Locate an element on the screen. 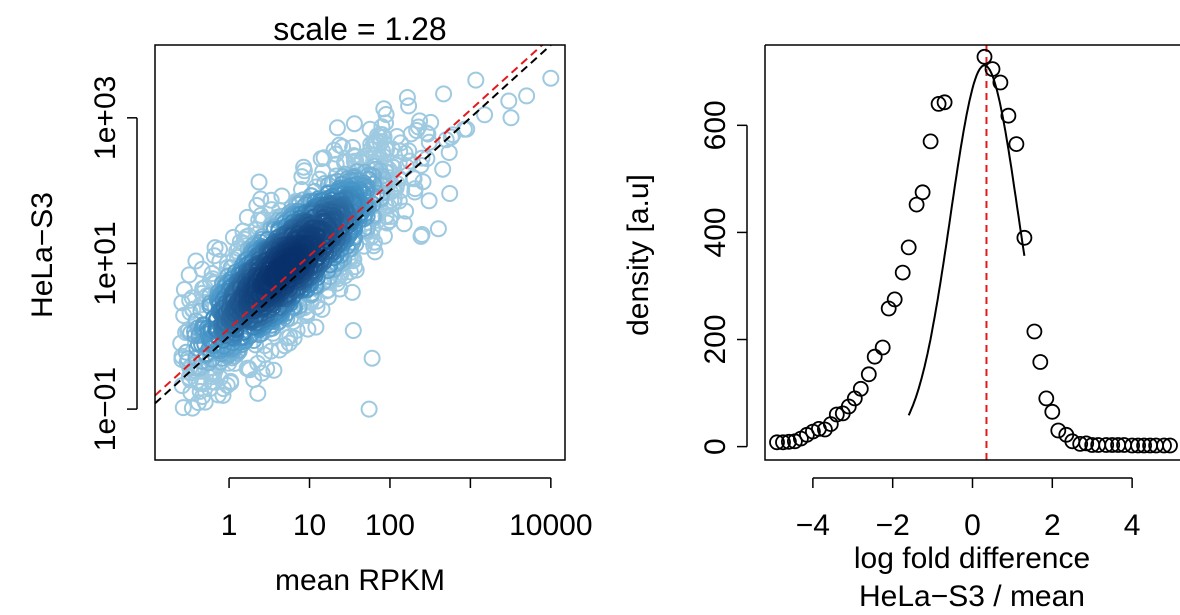 This screenshot has height=615, width=1180. x-tick-label: −4 is located at coordinates (813, 525).